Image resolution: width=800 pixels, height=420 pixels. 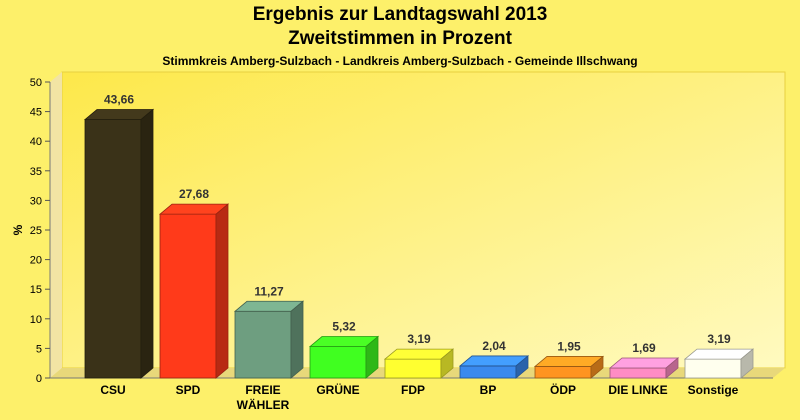 What do you see at coordinates (119, 100) in the screenshot?
I see `data-label: 43,66` at bounding box center [119, 100].